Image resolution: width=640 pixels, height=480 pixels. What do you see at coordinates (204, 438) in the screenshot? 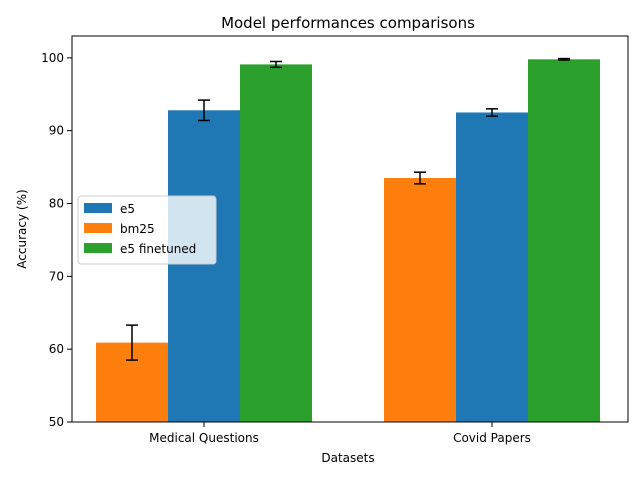
I see `x-tick-label: Medical Questions` at bounding box center [204, 438].